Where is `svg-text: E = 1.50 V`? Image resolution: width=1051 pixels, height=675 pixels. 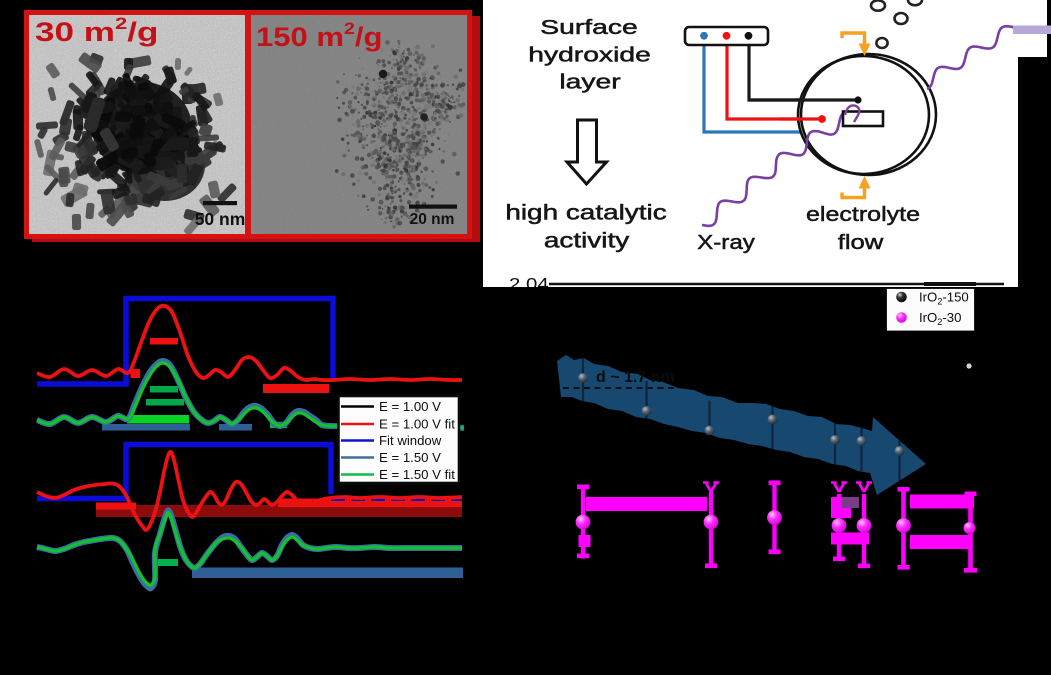 svg-text: E = 1.50 V is located at coordinates (410, 457).